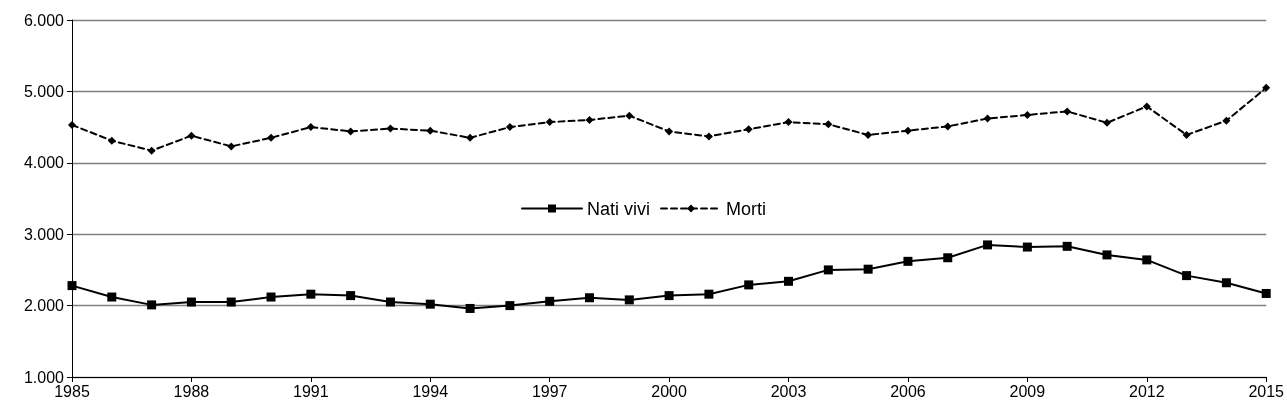  Describe the element at coordinates (908, 391) in the screenshot. I see `x-tick-label: 2006` at that location.